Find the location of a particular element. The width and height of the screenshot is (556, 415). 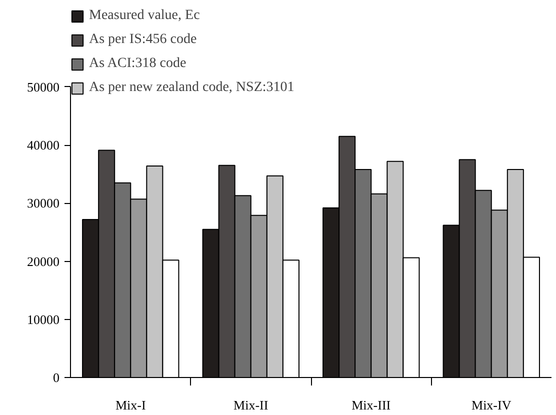

x-tick-label: Mix-III is located at coordinates (371, 405).